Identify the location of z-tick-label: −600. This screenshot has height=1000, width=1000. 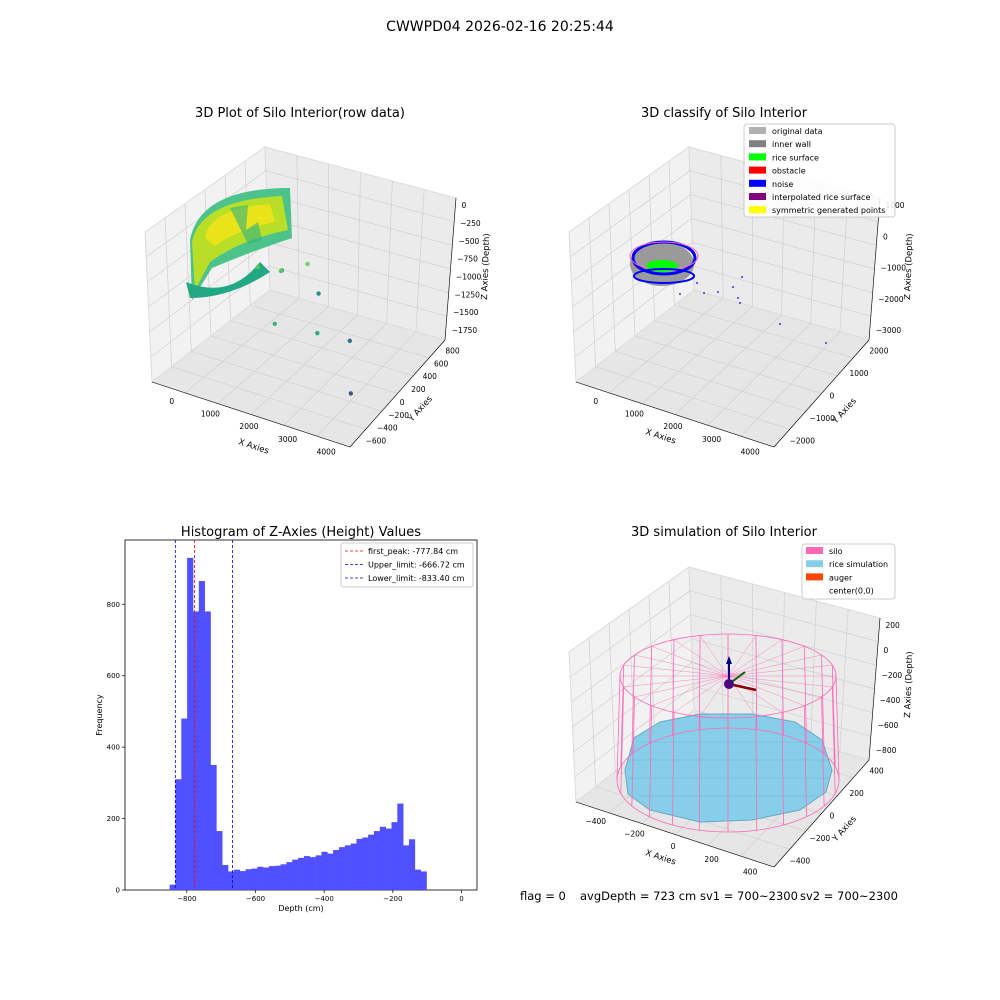
(888, 725).